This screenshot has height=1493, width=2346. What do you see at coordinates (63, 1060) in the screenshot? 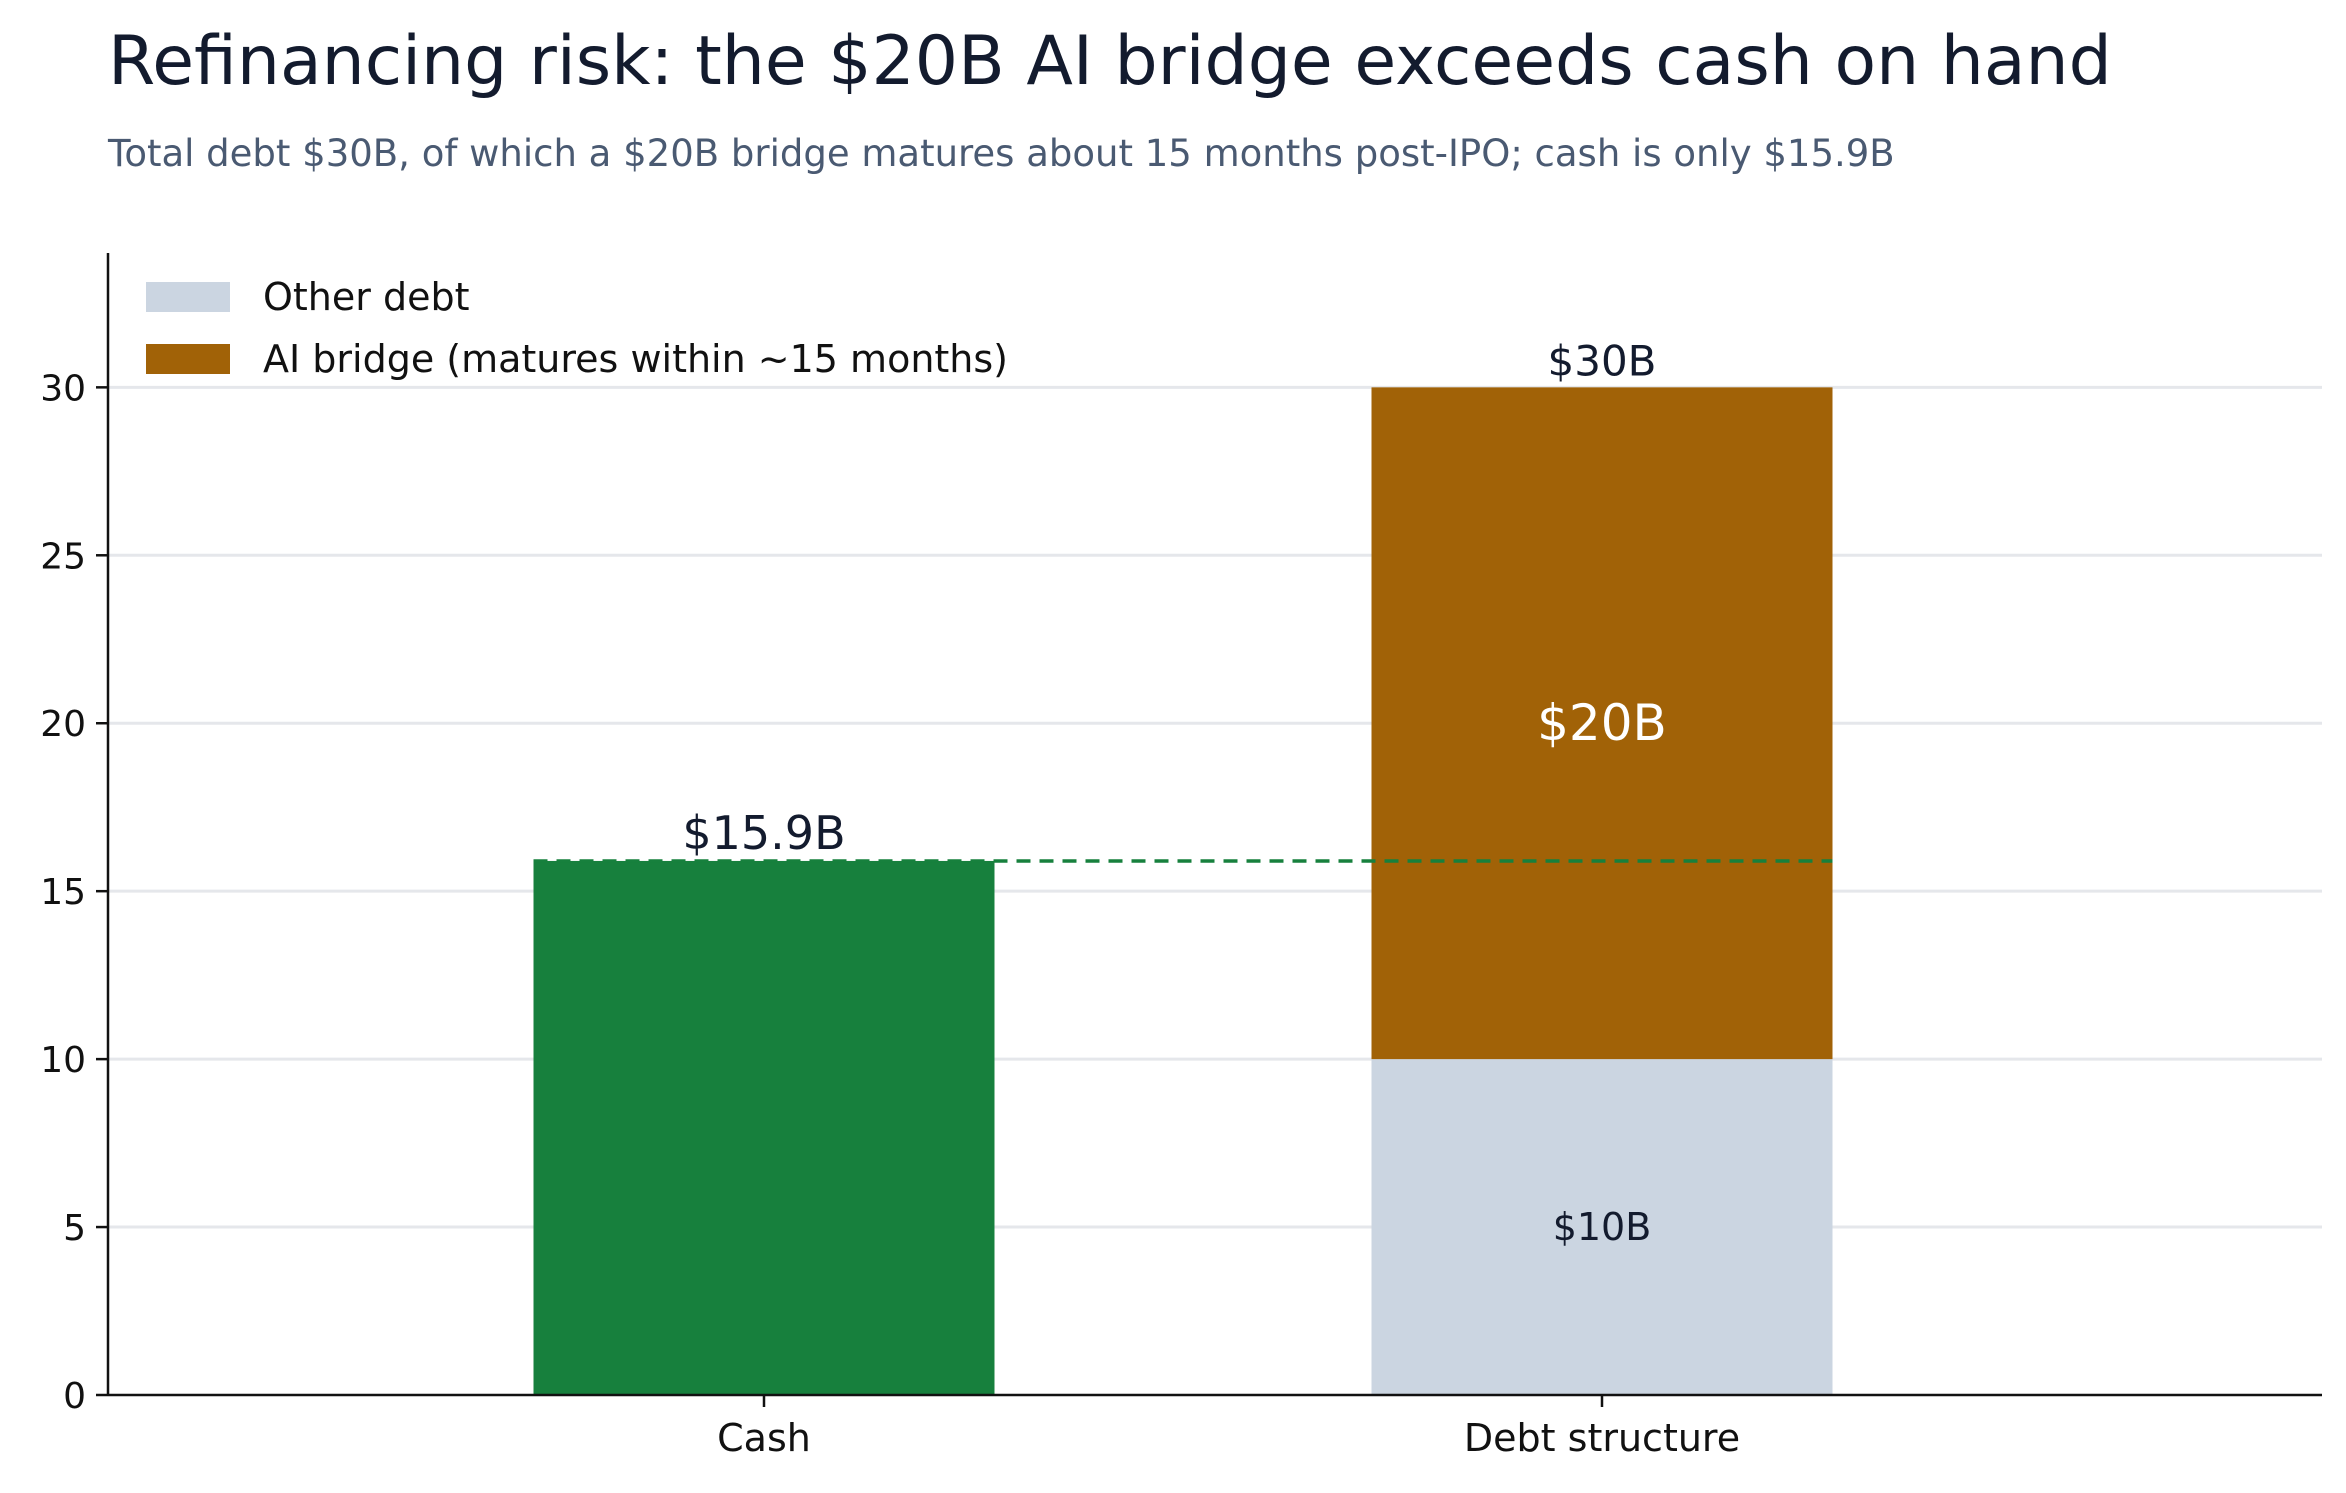
I see `y-tick-label-10: 10` at bounding box center [63, 1060].